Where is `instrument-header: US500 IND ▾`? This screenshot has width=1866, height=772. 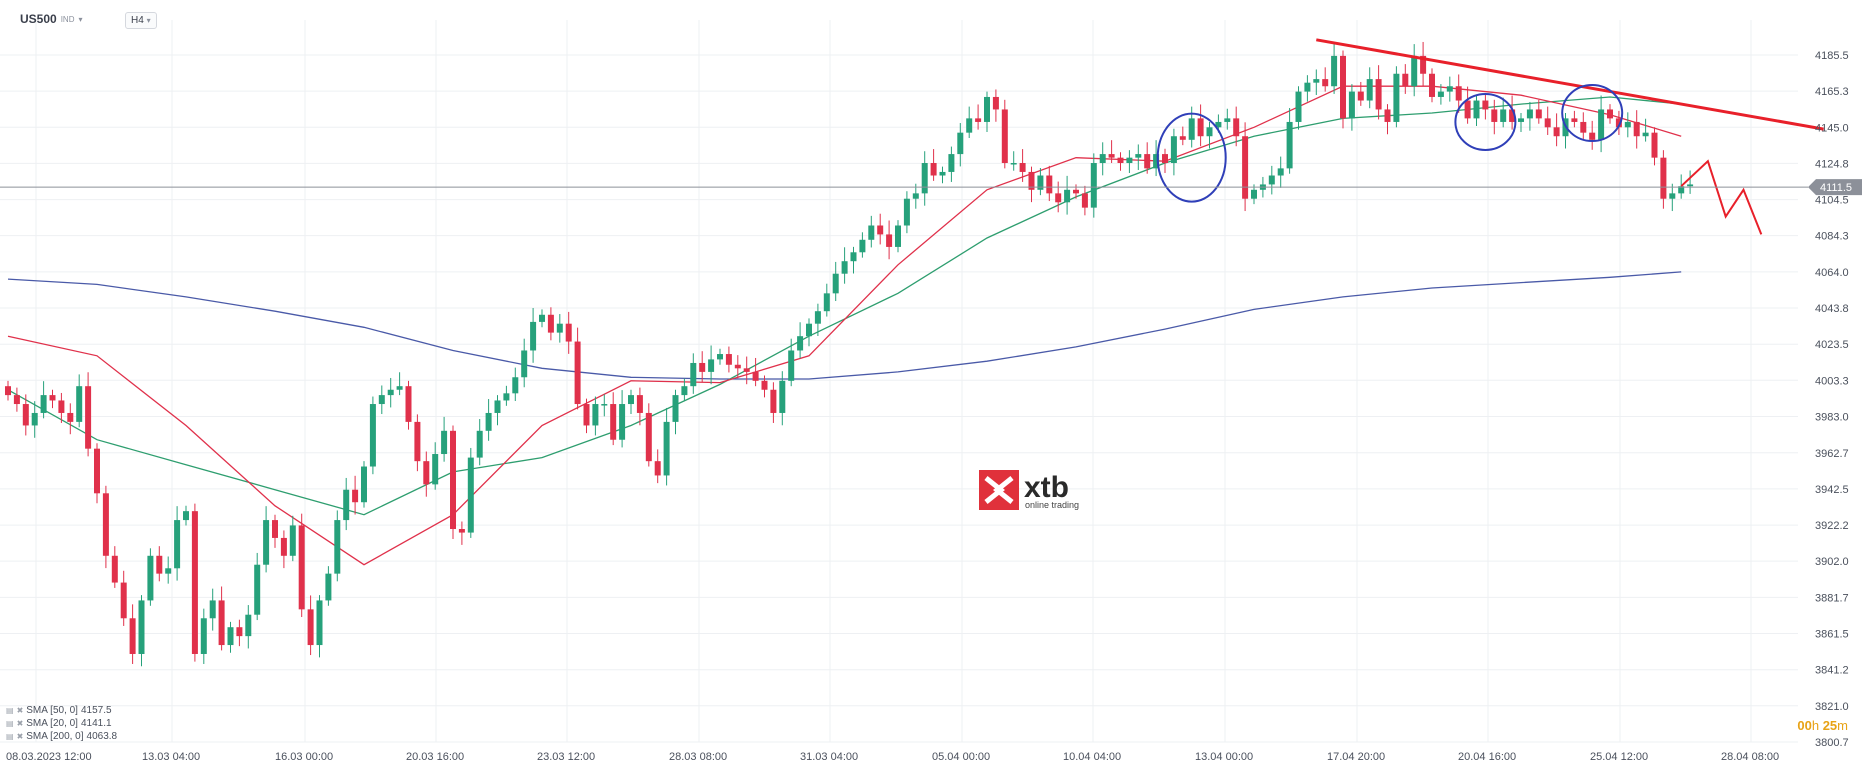 instrument-header: US500 IND ▾ is located at coordinates (51, 19).